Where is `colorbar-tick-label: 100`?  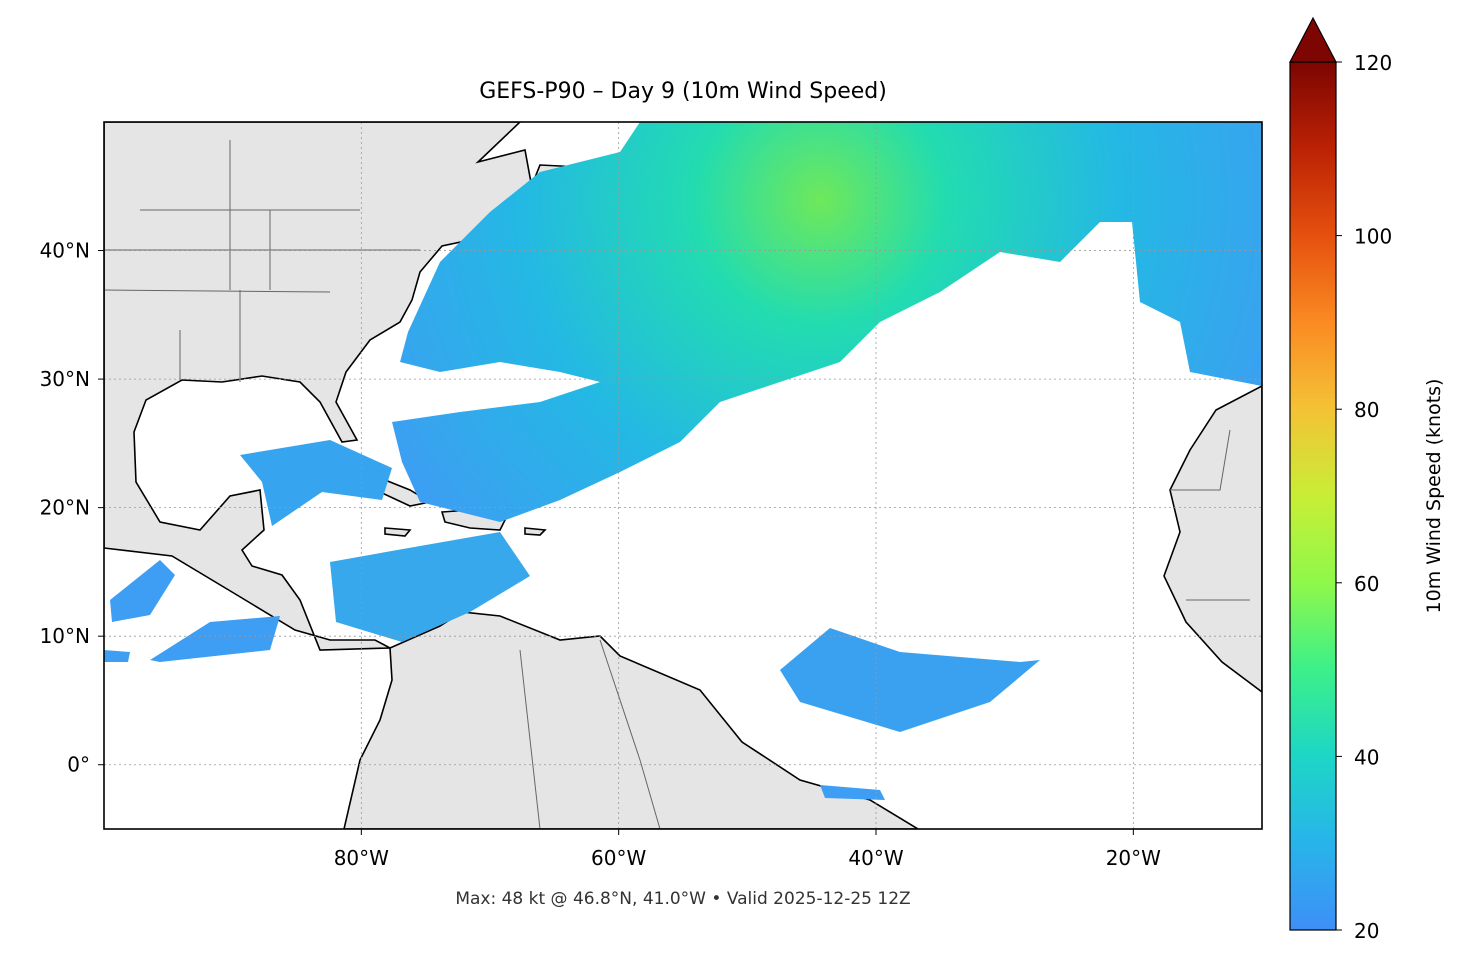
colorbar-tick-label: 100 is located at coordinates (1373, 237).